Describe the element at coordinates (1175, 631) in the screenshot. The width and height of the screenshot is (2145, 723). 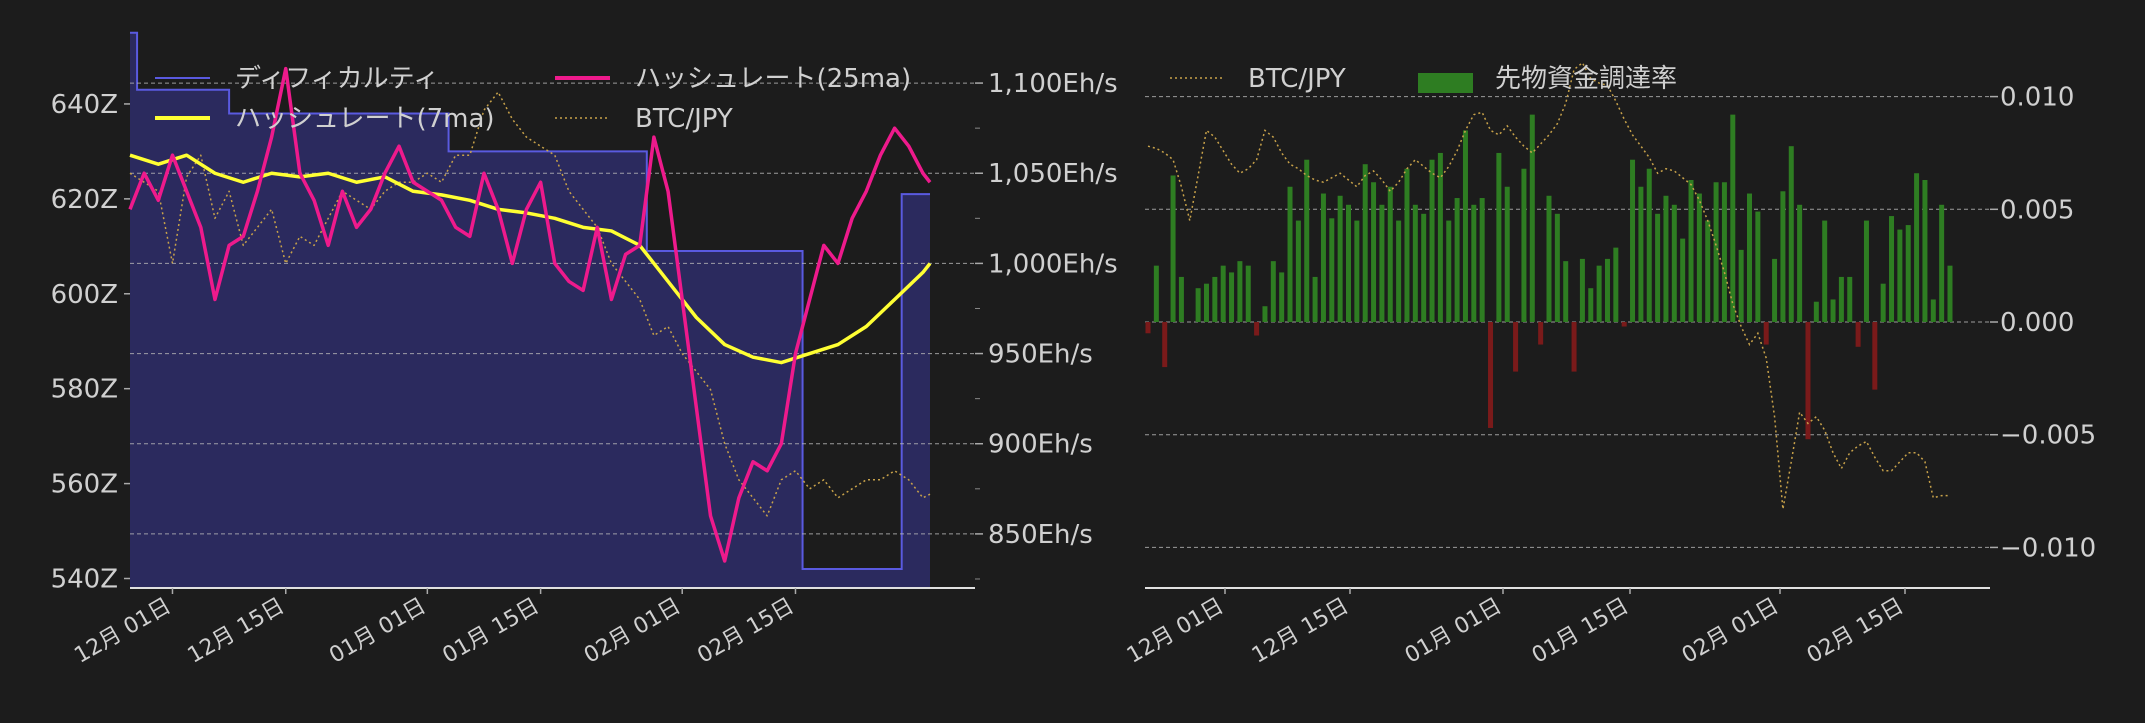
I see `x-tick-label: 12月 01日` at that location.